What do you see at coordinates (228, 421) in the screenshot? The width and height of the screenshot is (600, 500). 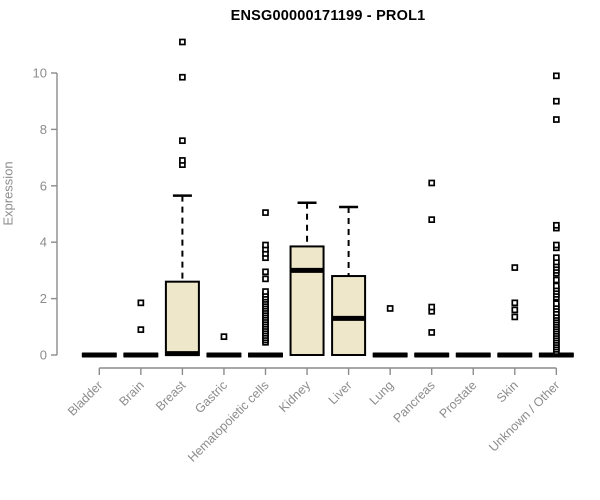 I see `x-tick-label-hematopoietic-cells: Hematopoietic cells` at bounding box center [228, 421].